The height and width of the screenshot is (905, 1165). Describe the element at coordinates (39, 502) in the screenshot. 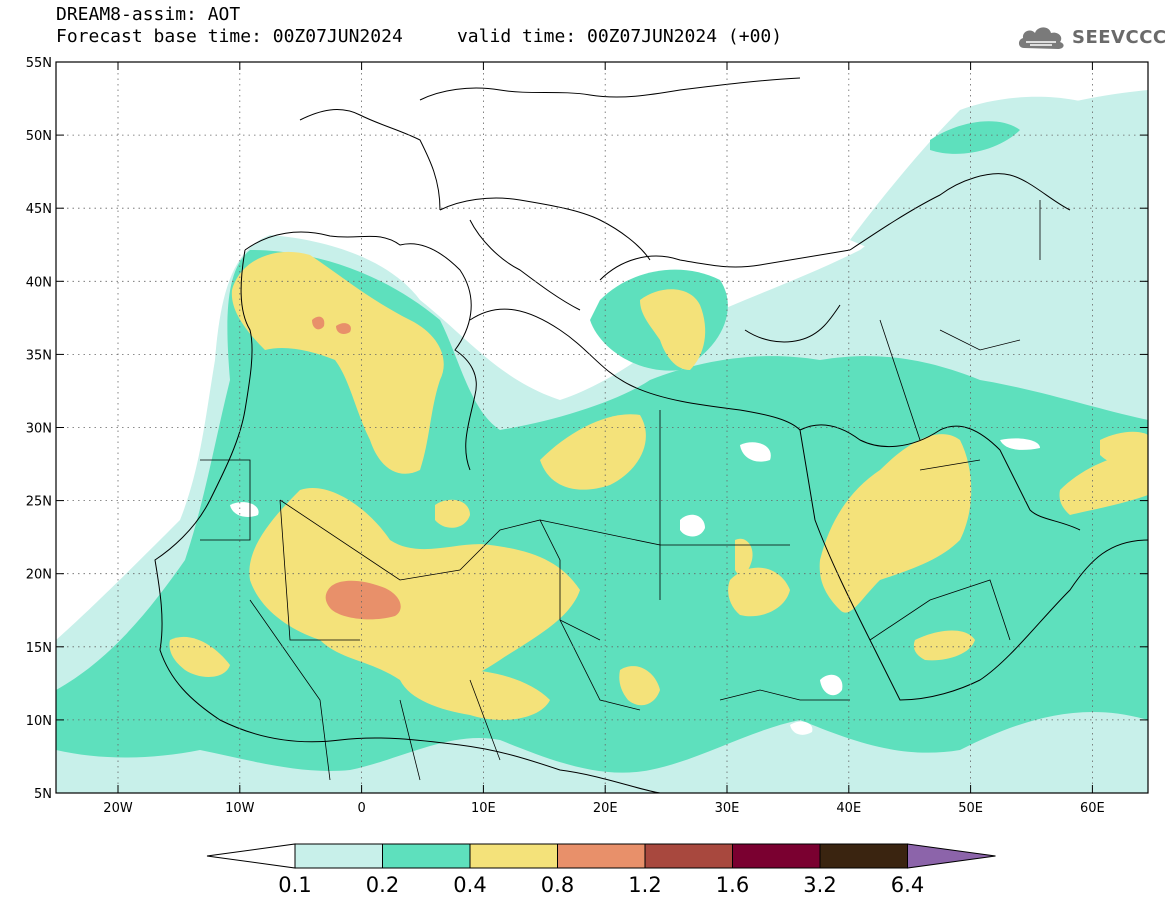

I see `lat-label: 25N` at that location.